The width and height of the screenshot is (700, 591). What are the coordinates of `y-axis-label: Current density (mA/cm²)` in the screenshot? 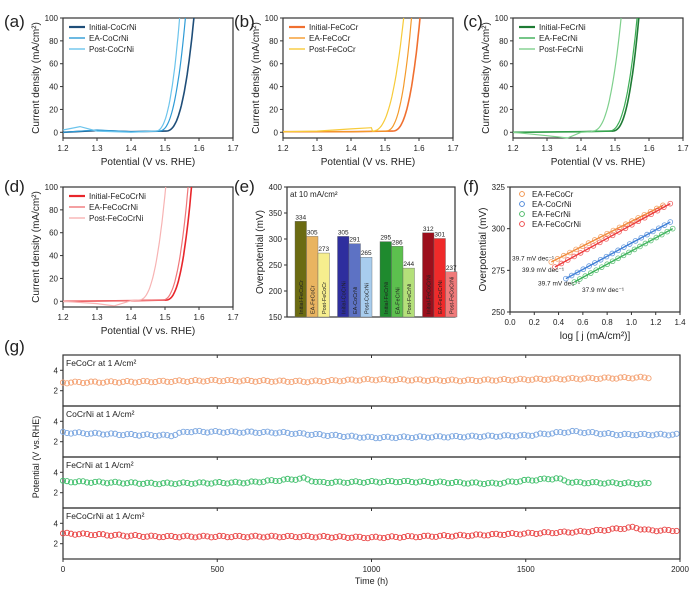 It's located at (256, 78).